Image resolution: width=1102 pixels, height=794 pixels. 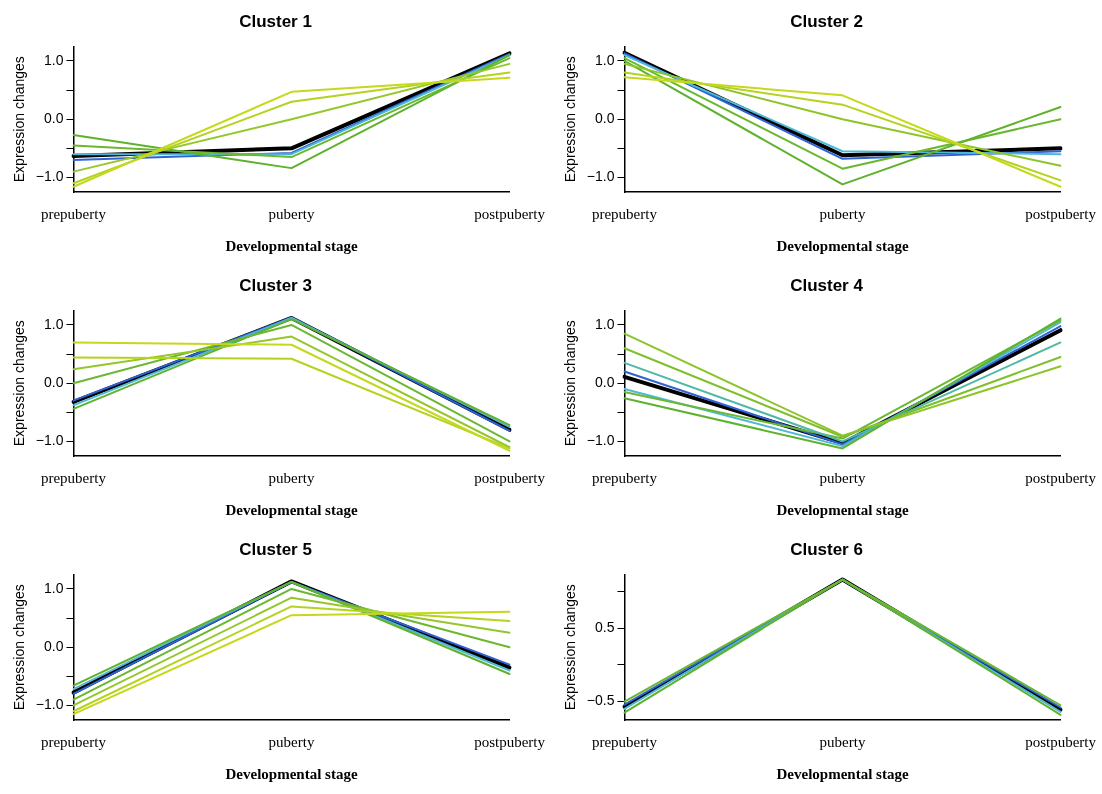 What do you see at coordinates (275, 21) in the screenshot?
I see `chart-title: Cluster 1` at bounding box center [275, 21].